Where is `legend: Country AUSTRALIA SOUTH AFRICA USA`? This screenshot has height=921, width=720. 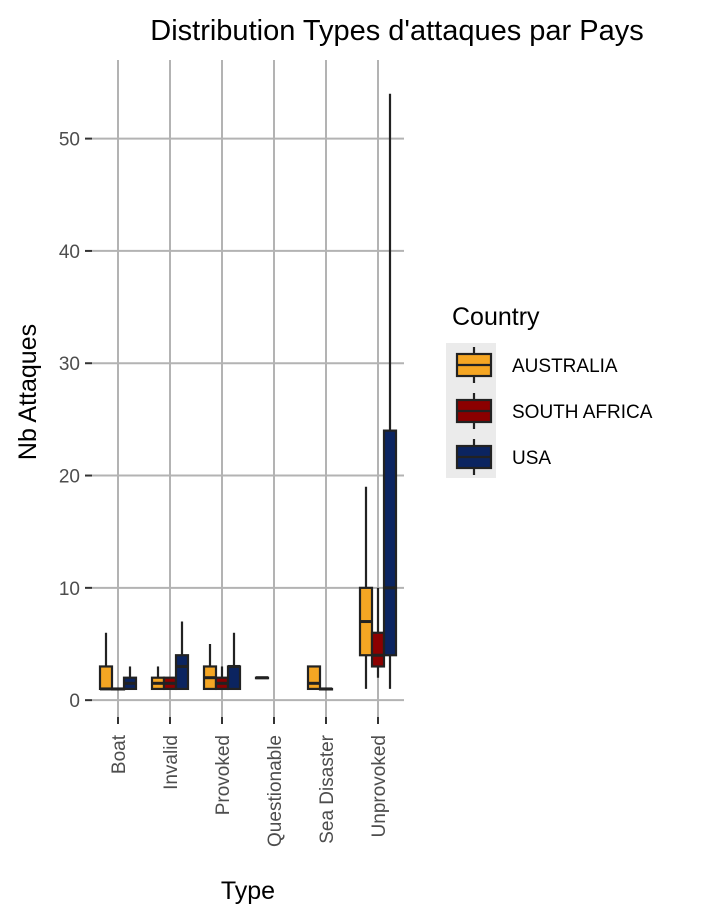
legend: Country AUSTRALIA SOUTH AFRICA USA is located at coordinates (549, 390).